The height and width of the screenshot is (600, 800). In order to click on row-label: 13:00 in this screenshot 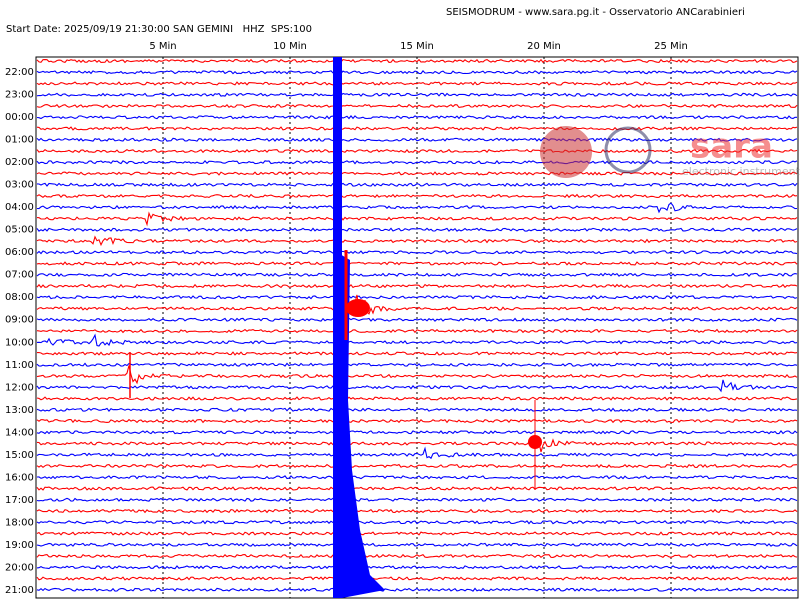, I will do `click(19, 410)`.